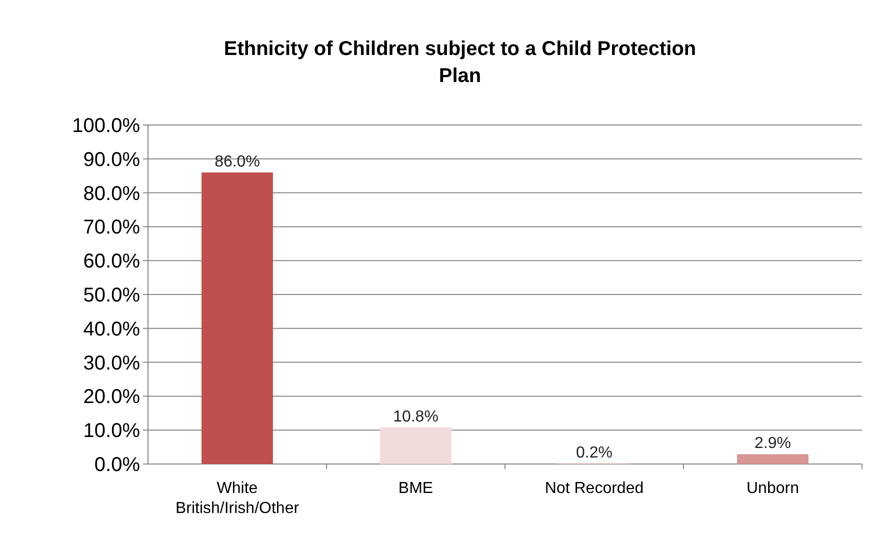  What do you see at coordinates (111, 159) in the screenshot?
I see `y-tick-label: 90.0%` at bounding box center [111, 159].